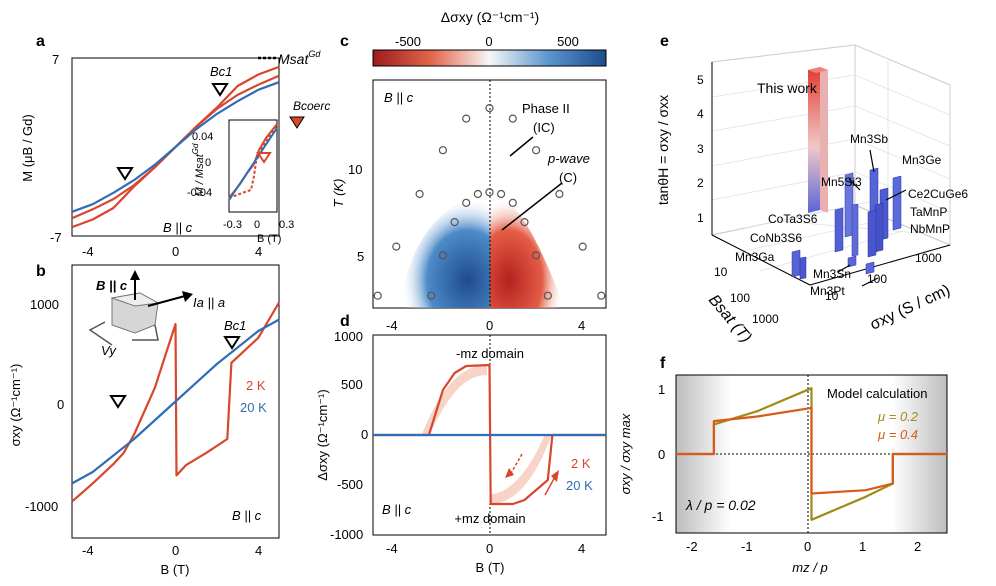 The height and width of the screenshot is (586, 996). Describe the element at coordinates (297, 122) in the screenshot. I see `inset-marker-up` at that location.